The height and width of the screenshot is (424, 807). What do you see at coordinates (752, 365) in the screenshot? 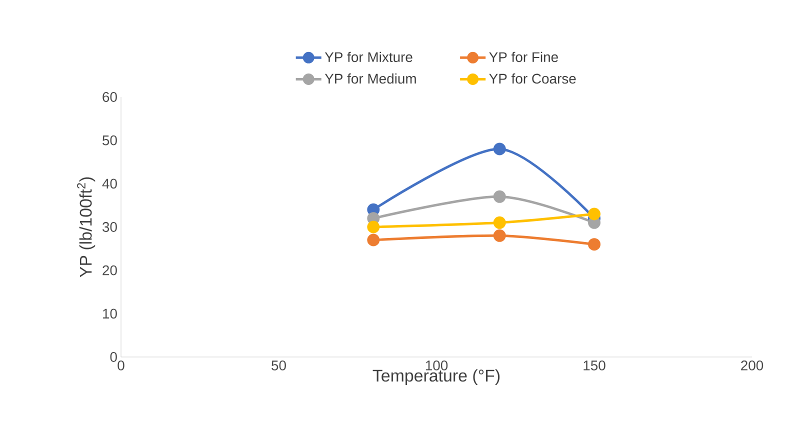
I see `x-tick-label: 200` at bounding box center [752, 365].